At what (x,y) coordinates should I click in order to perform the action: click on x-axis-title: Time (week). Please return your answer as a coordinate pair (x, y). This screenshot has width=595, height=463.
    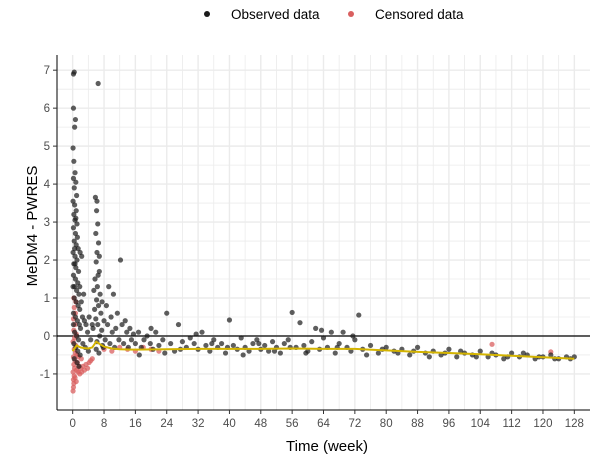
    Looking at the image, I should click on (327, 446).